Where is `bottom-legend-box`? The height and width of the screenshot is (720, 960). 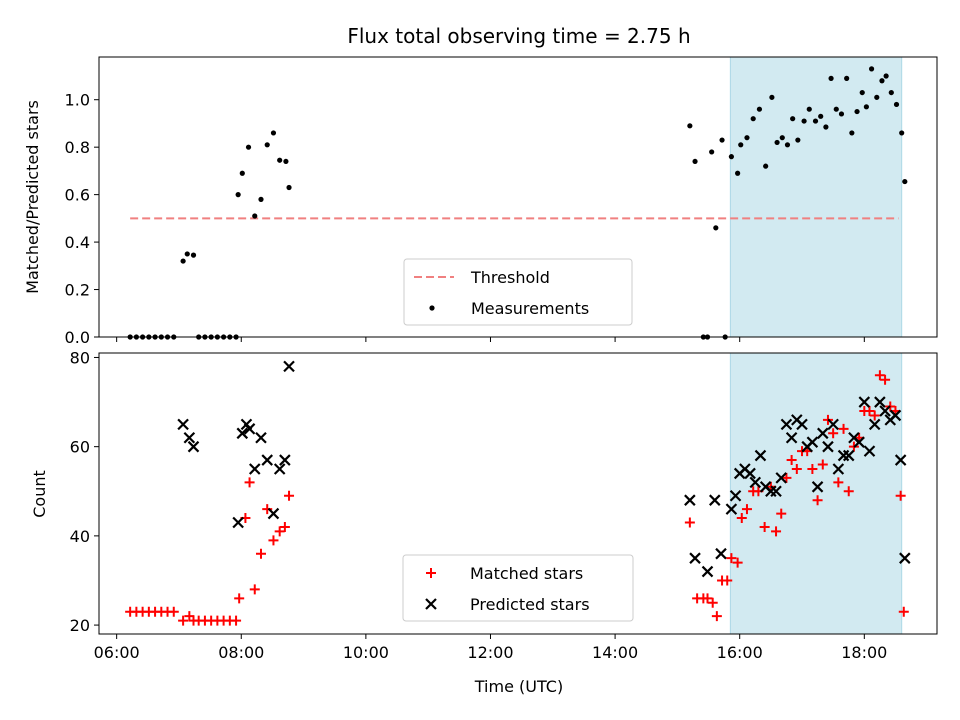 bottom-legend-box is located at coordinates (518, 588).